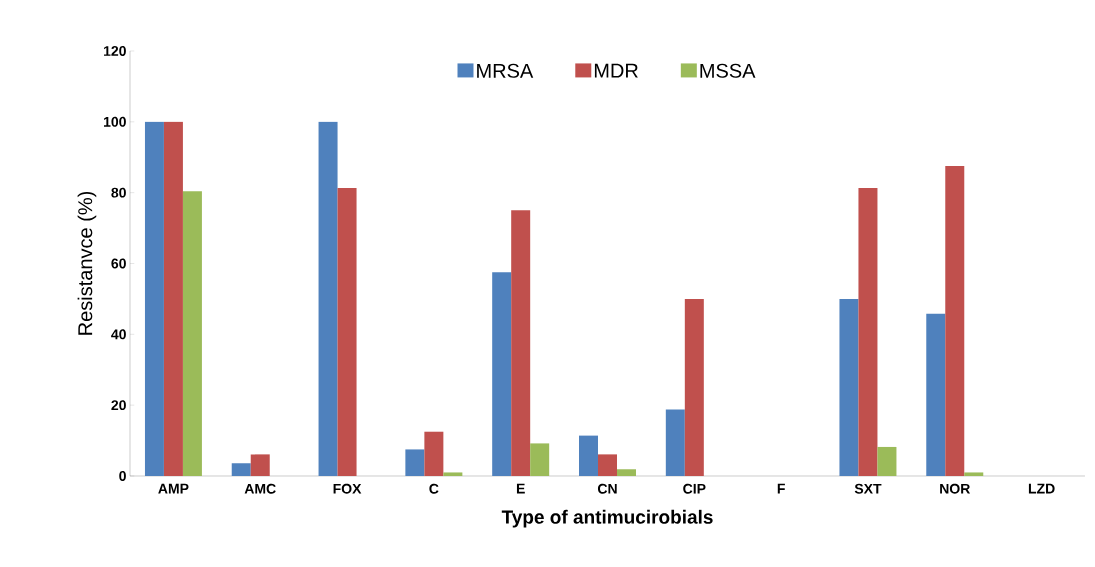  What do you see at coordinates (115, 51) in the screenshot?
I see `y-tick-label: 120` at bounding box center [115, 51].